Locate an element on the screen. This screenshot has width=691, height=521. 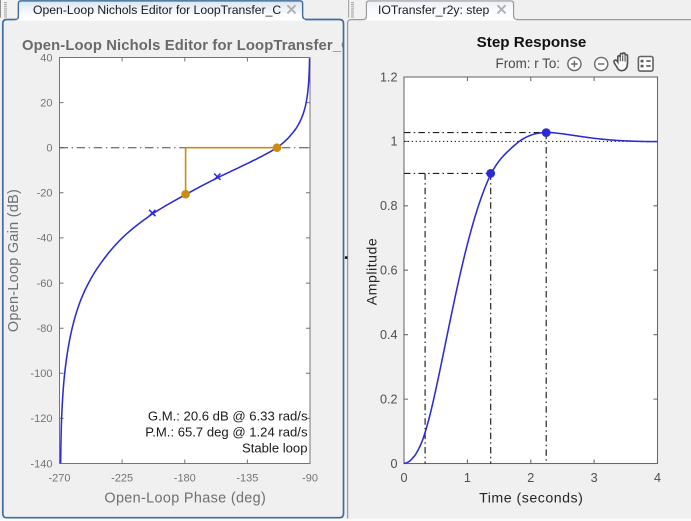
svg-text: Time (seconds) is located at coordinates (531, 499).